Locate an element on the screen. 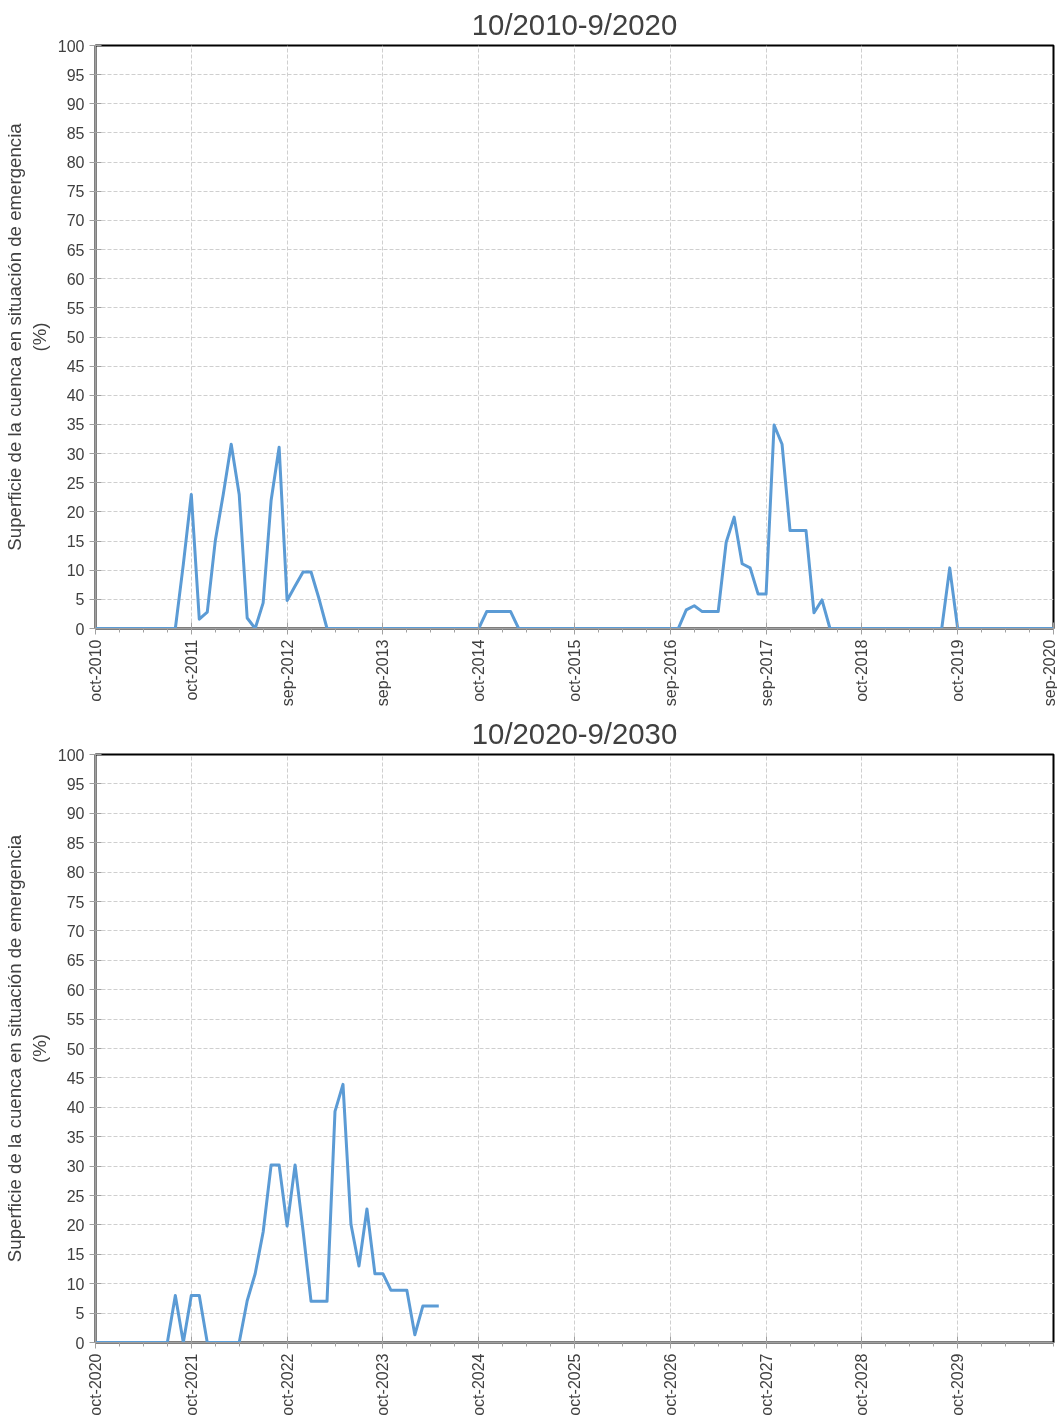  x-tick-label: sep-2016 is located at coordinates (670, 673).